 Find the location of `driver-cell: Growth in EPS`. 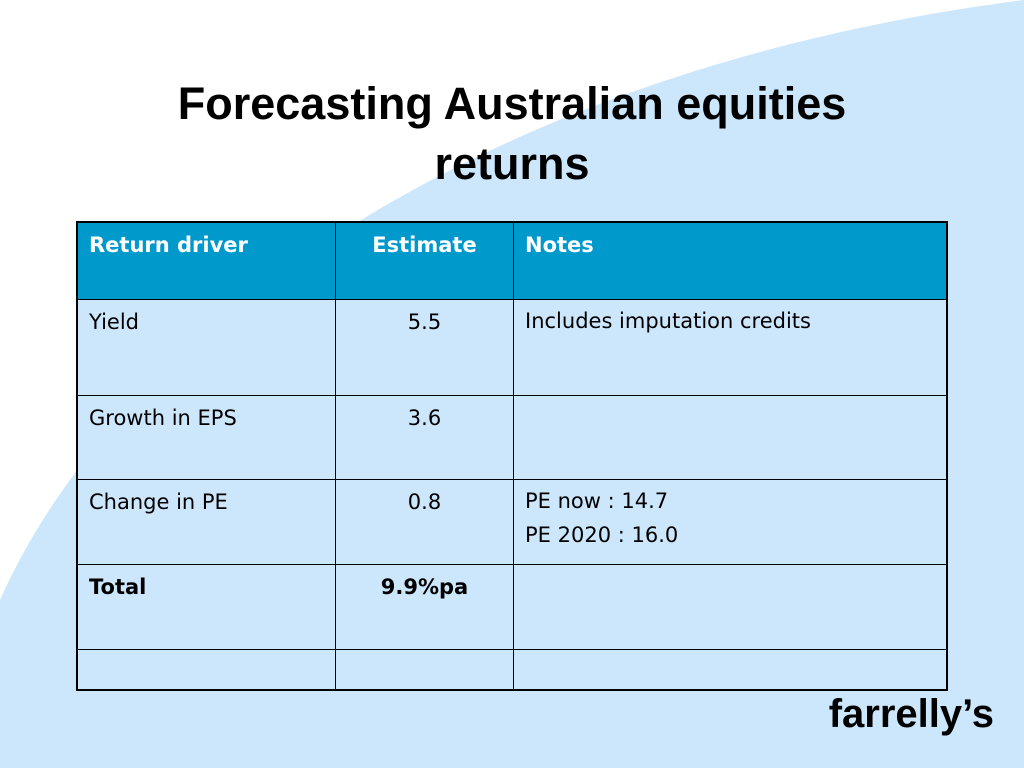

driver-cell: Growth in EPS is located at coordinates (206, 437).